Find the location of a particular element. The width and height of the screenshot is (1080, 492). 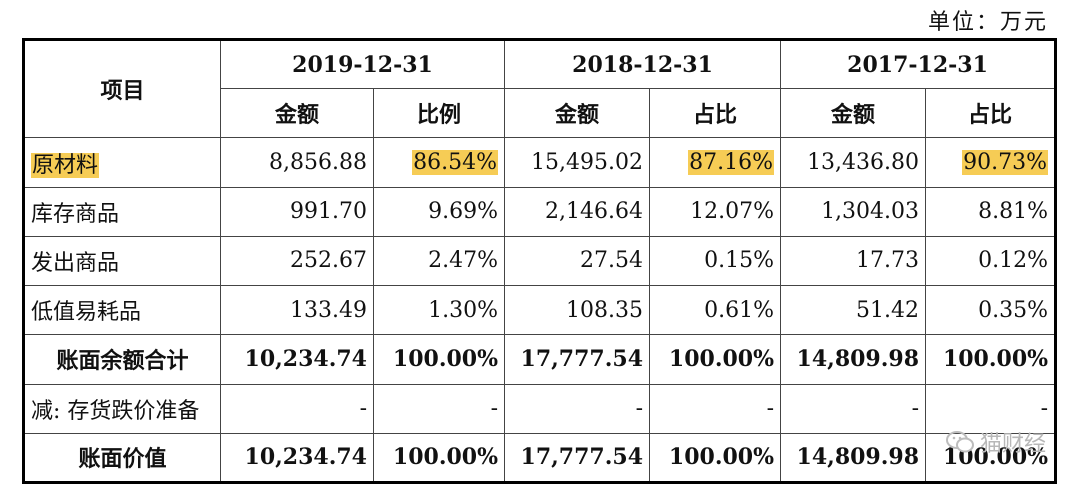

cell-amount: 51.42 is located at coordinates (853, 310).